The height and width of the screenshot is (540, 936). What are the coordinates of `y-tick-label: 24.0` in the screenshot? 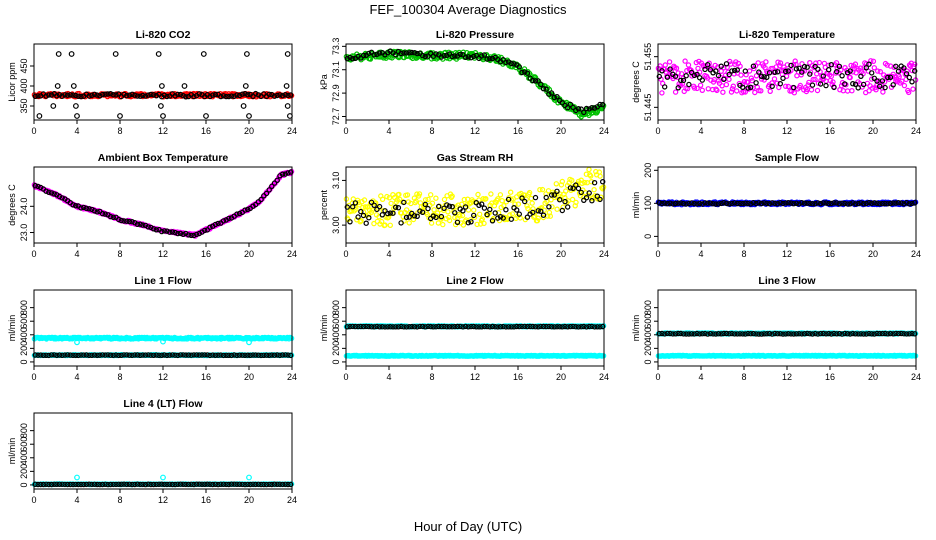 It's located at (24, 207).